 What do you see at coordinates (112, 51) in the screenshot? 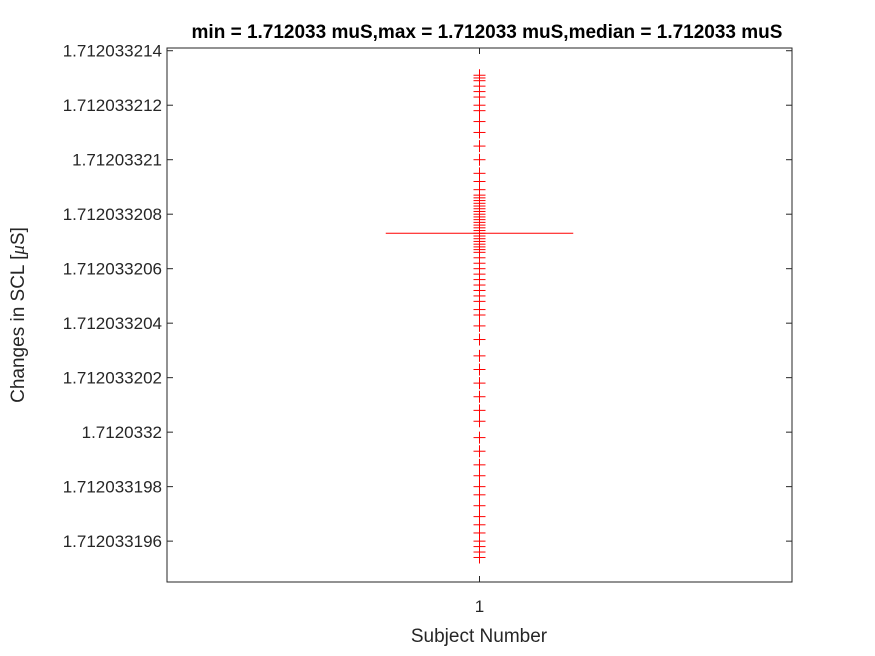
I see `y-tick-label: 1.712033214` at bounding box center [112, 51].